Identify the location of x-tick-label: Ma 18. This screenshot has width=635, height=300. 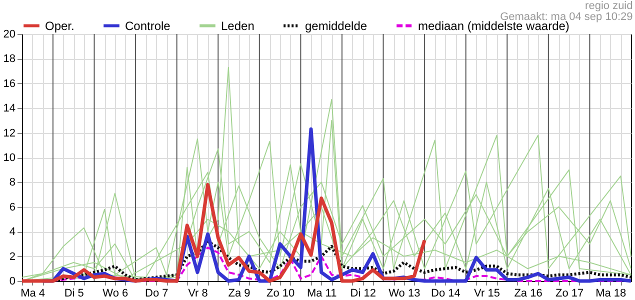
(611, 294).